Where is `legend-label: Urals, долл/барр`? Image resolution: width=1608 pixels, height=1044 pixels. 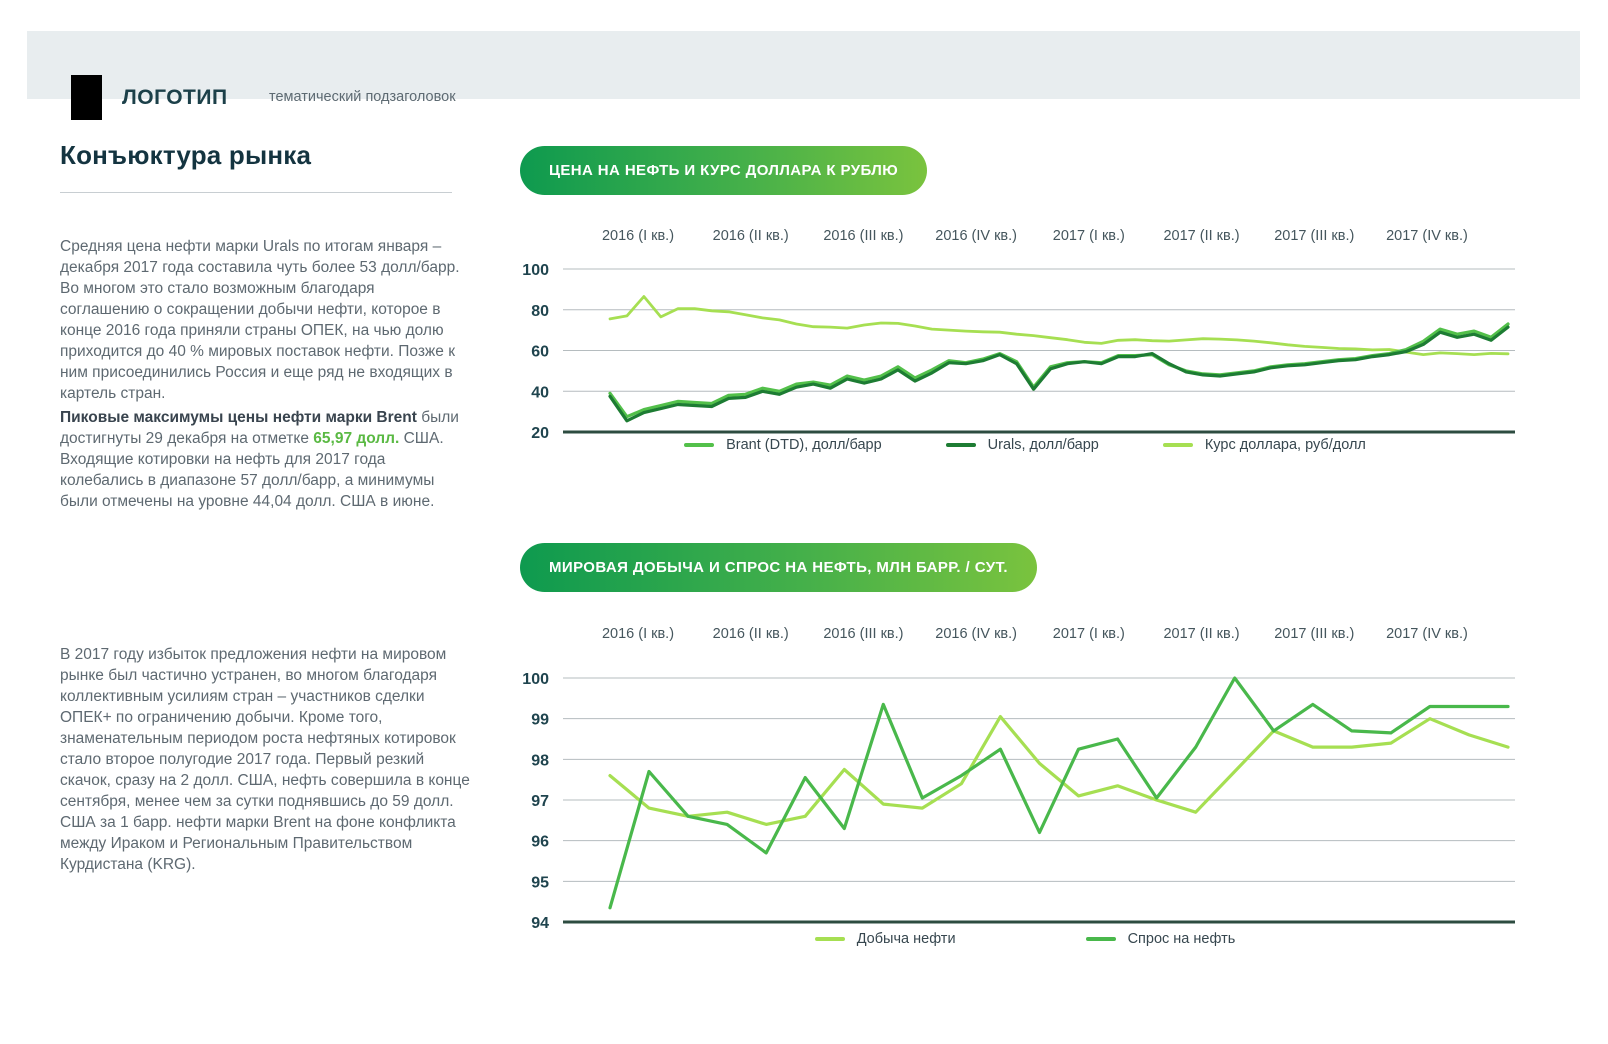 legend-label: Urals, долл/барр is located at coordinates (1043, 445).